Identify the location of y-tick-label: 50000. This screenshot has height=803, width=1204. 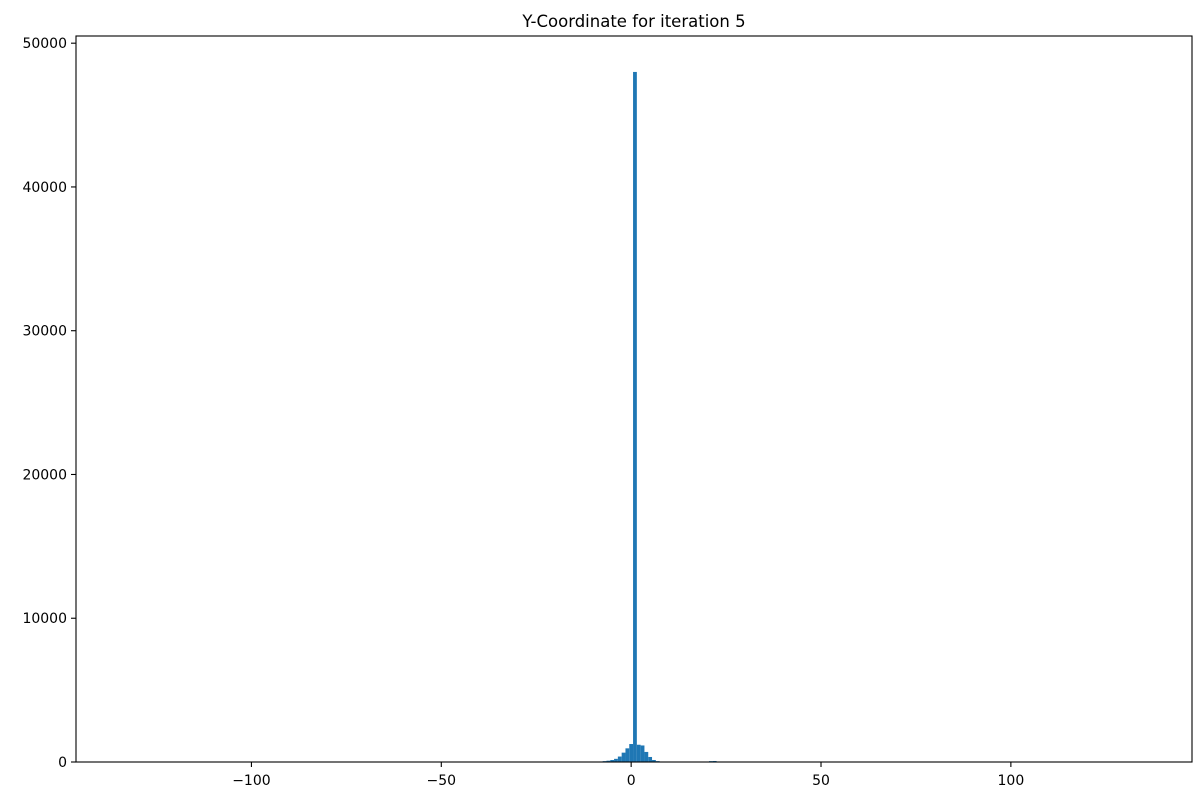
(44, 44).